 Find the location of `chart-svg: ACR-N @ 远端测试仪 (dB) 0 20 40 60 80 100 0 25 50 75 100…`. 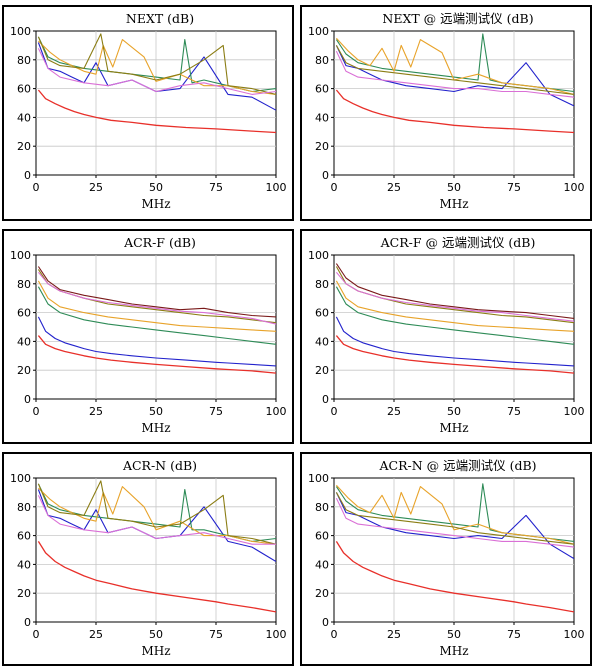

chart-svg: ACR-N @ 远端测试仪 (dB) 0 20 40 60 80 100 0 25 50 75 100… is located at coordinates (446, 558).